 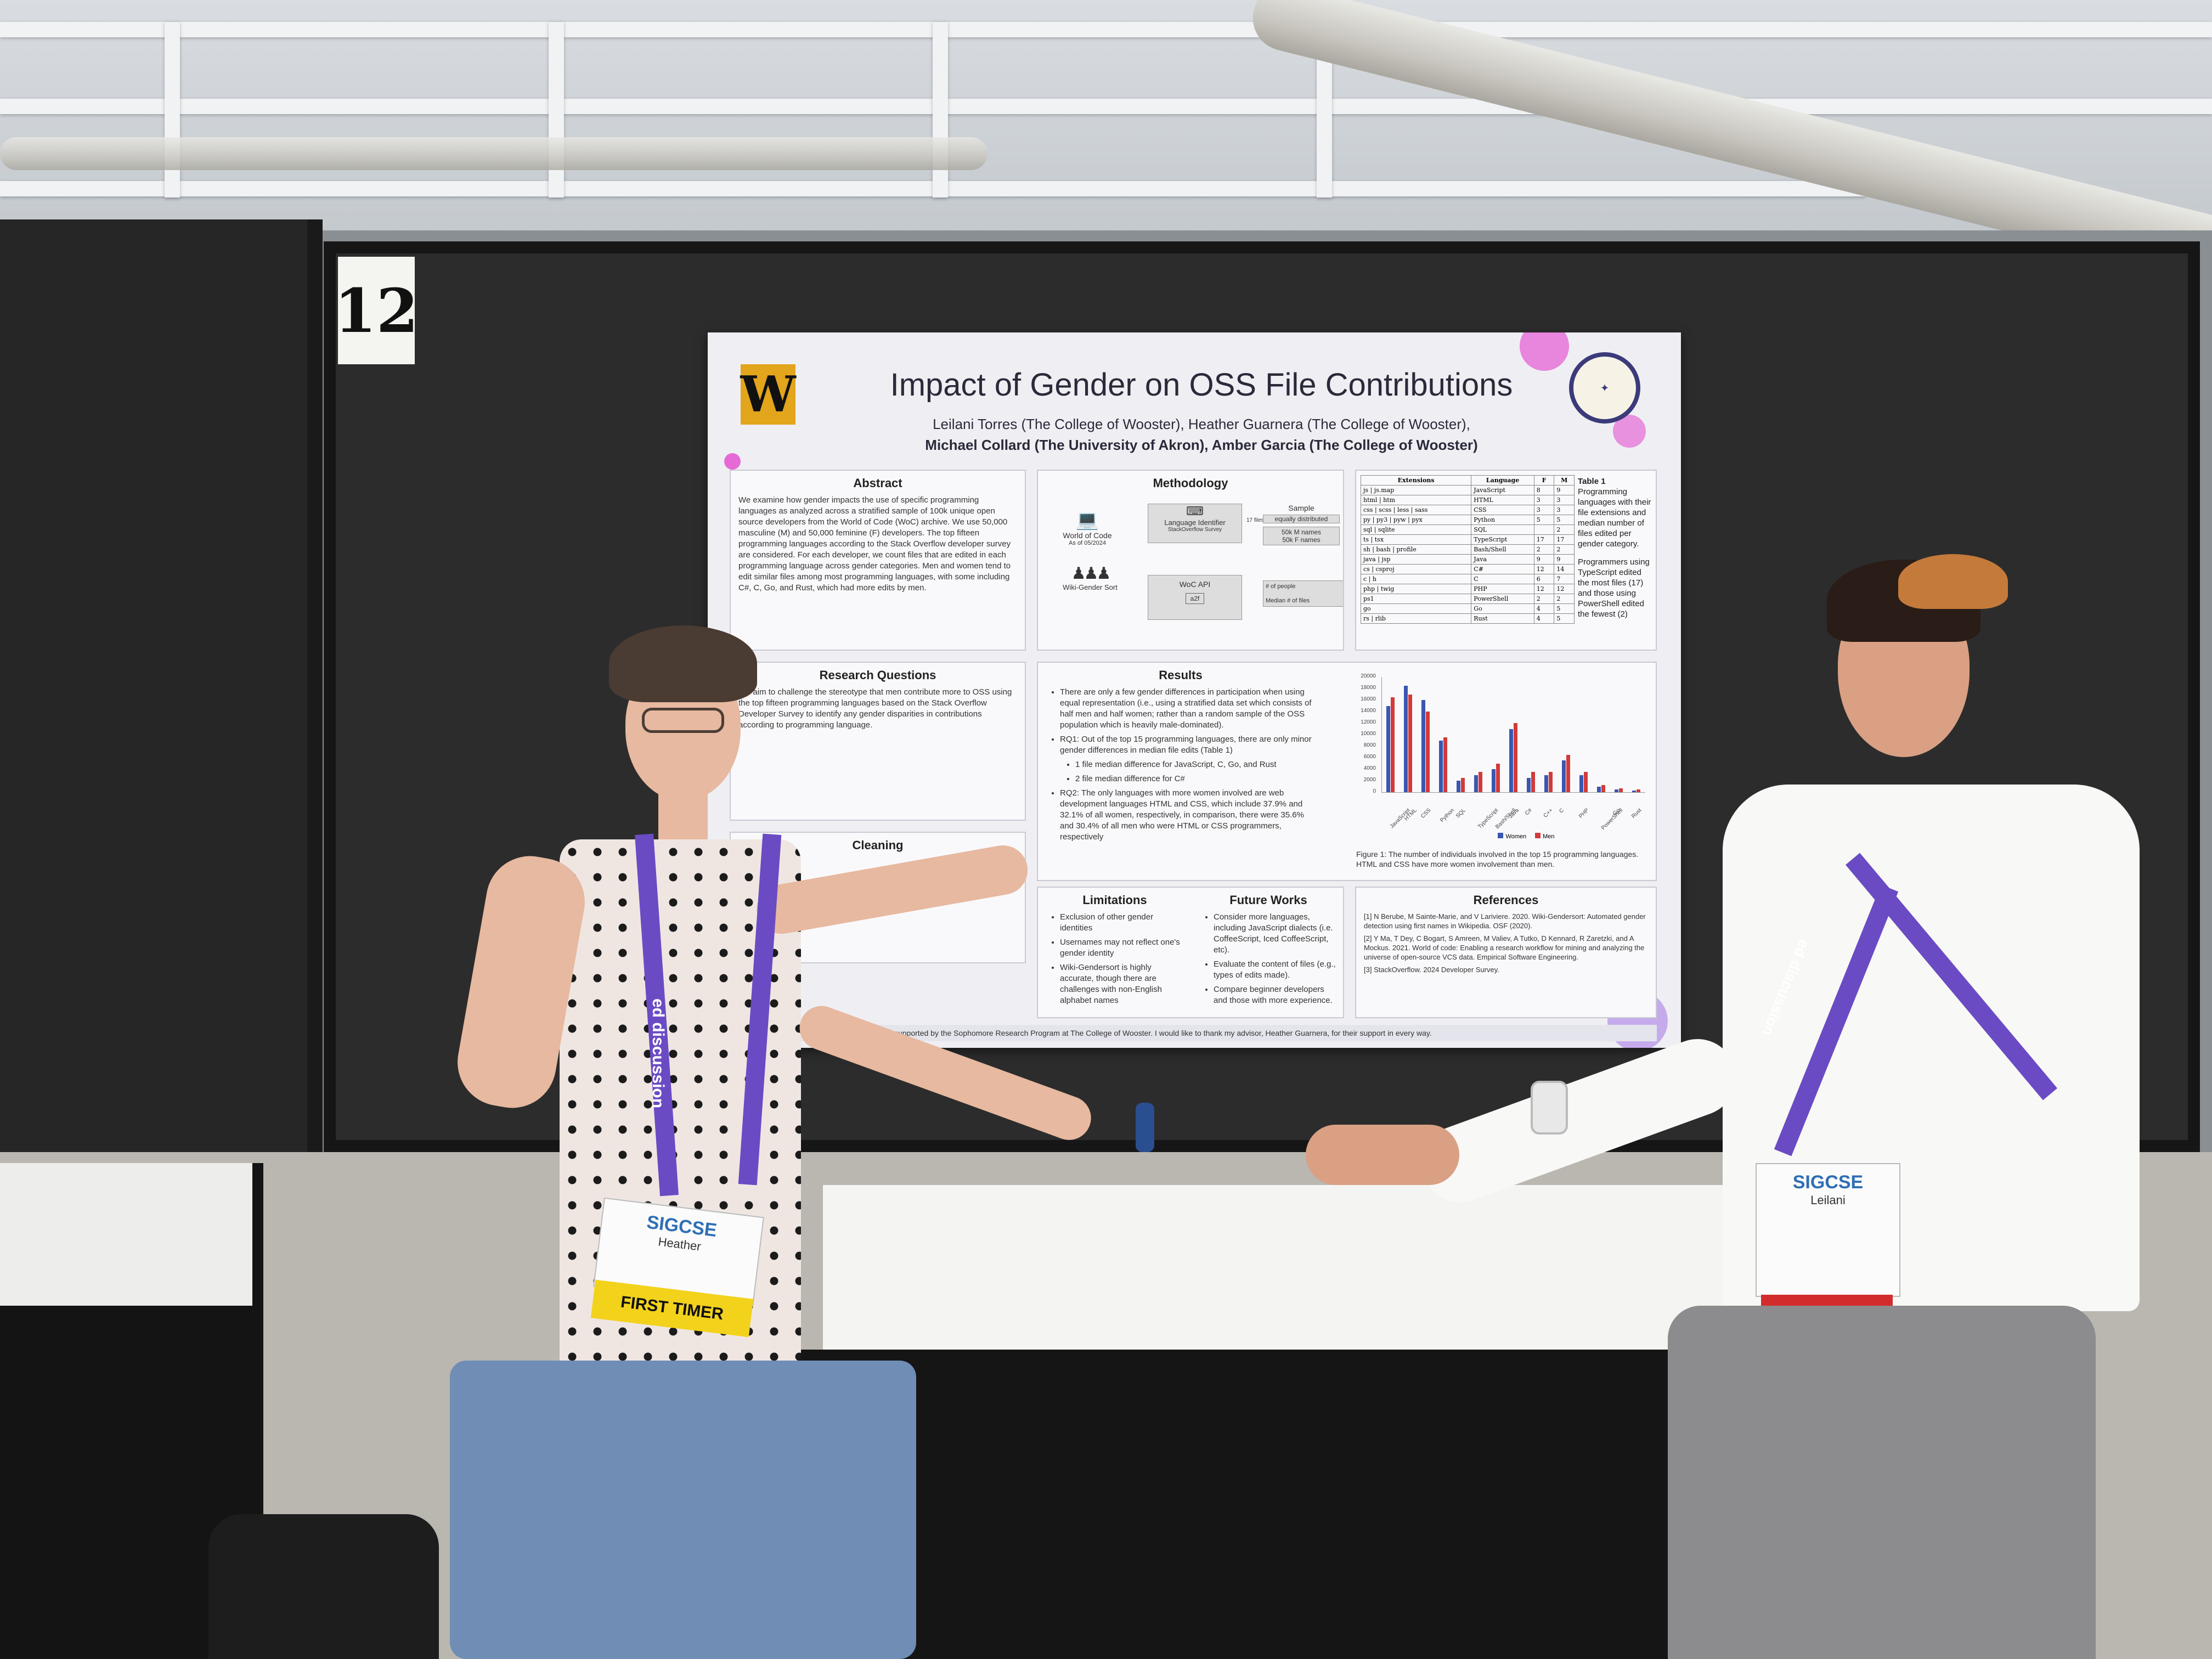 I want to click on bar-women-css, so click(x=1423, y=746).